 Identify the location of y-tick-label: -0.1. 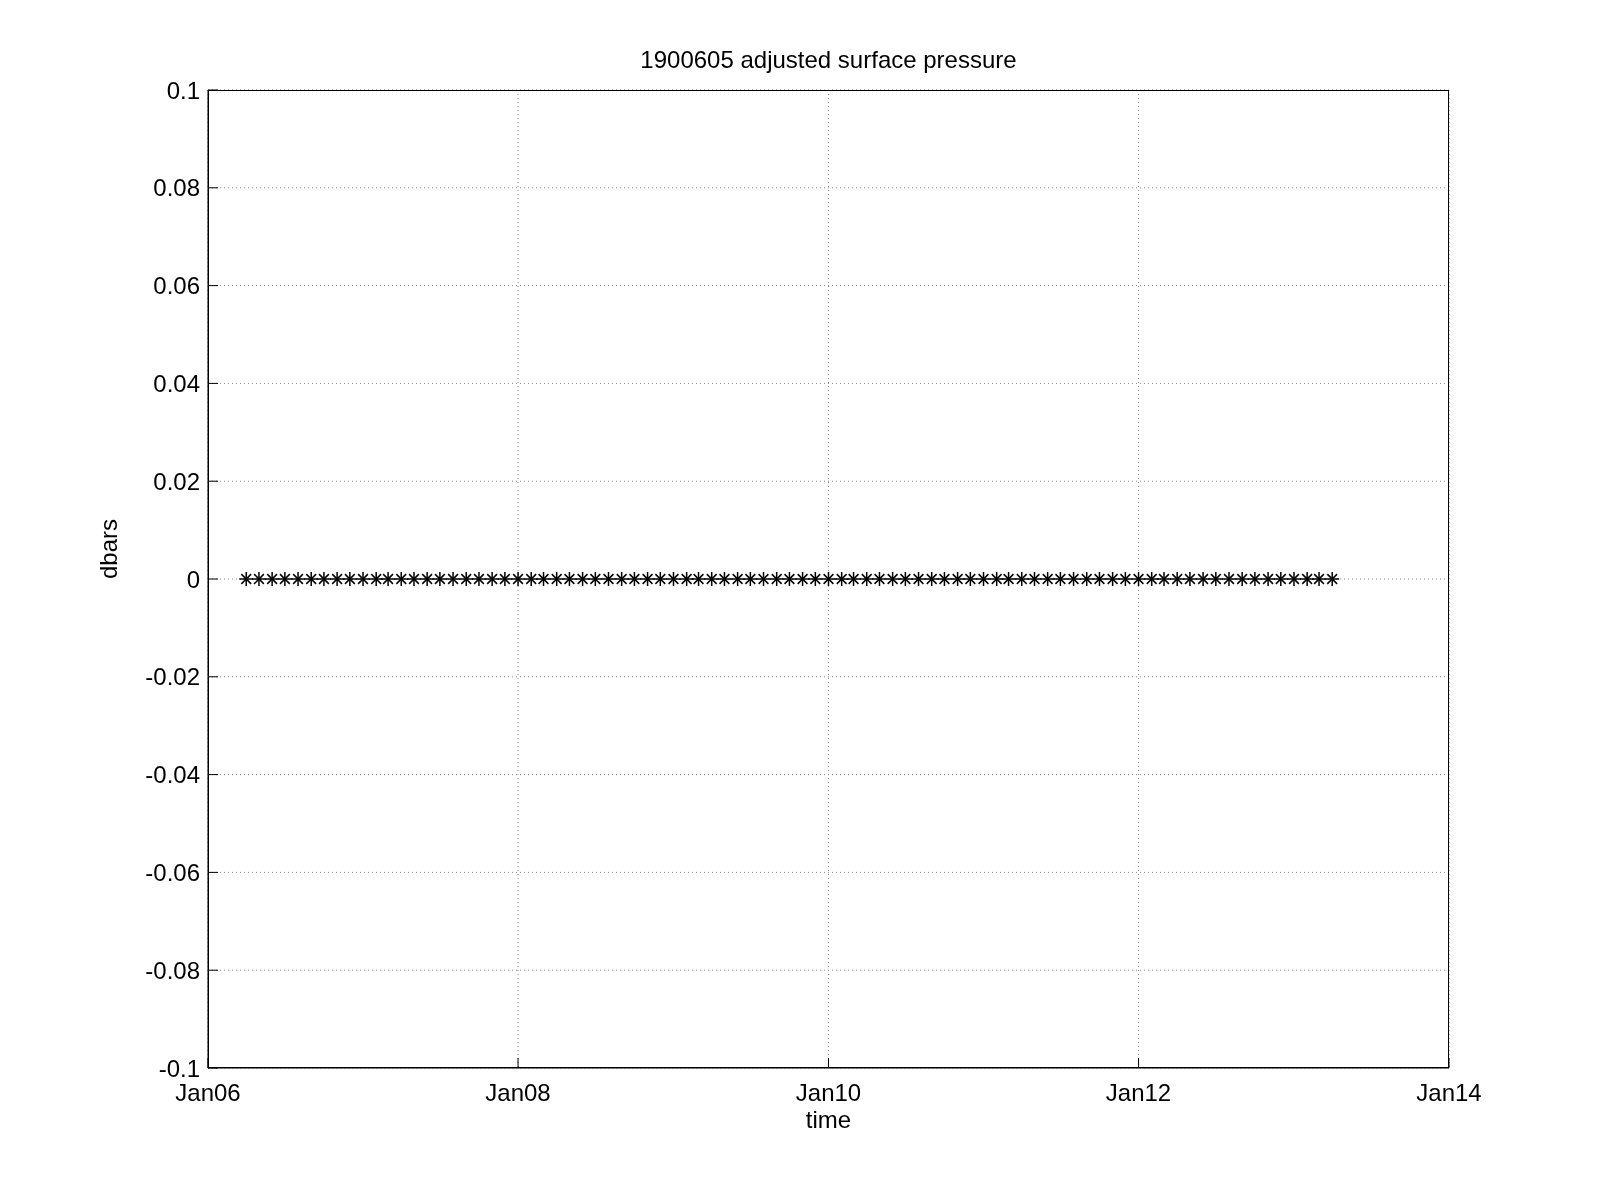
(179, 1068).